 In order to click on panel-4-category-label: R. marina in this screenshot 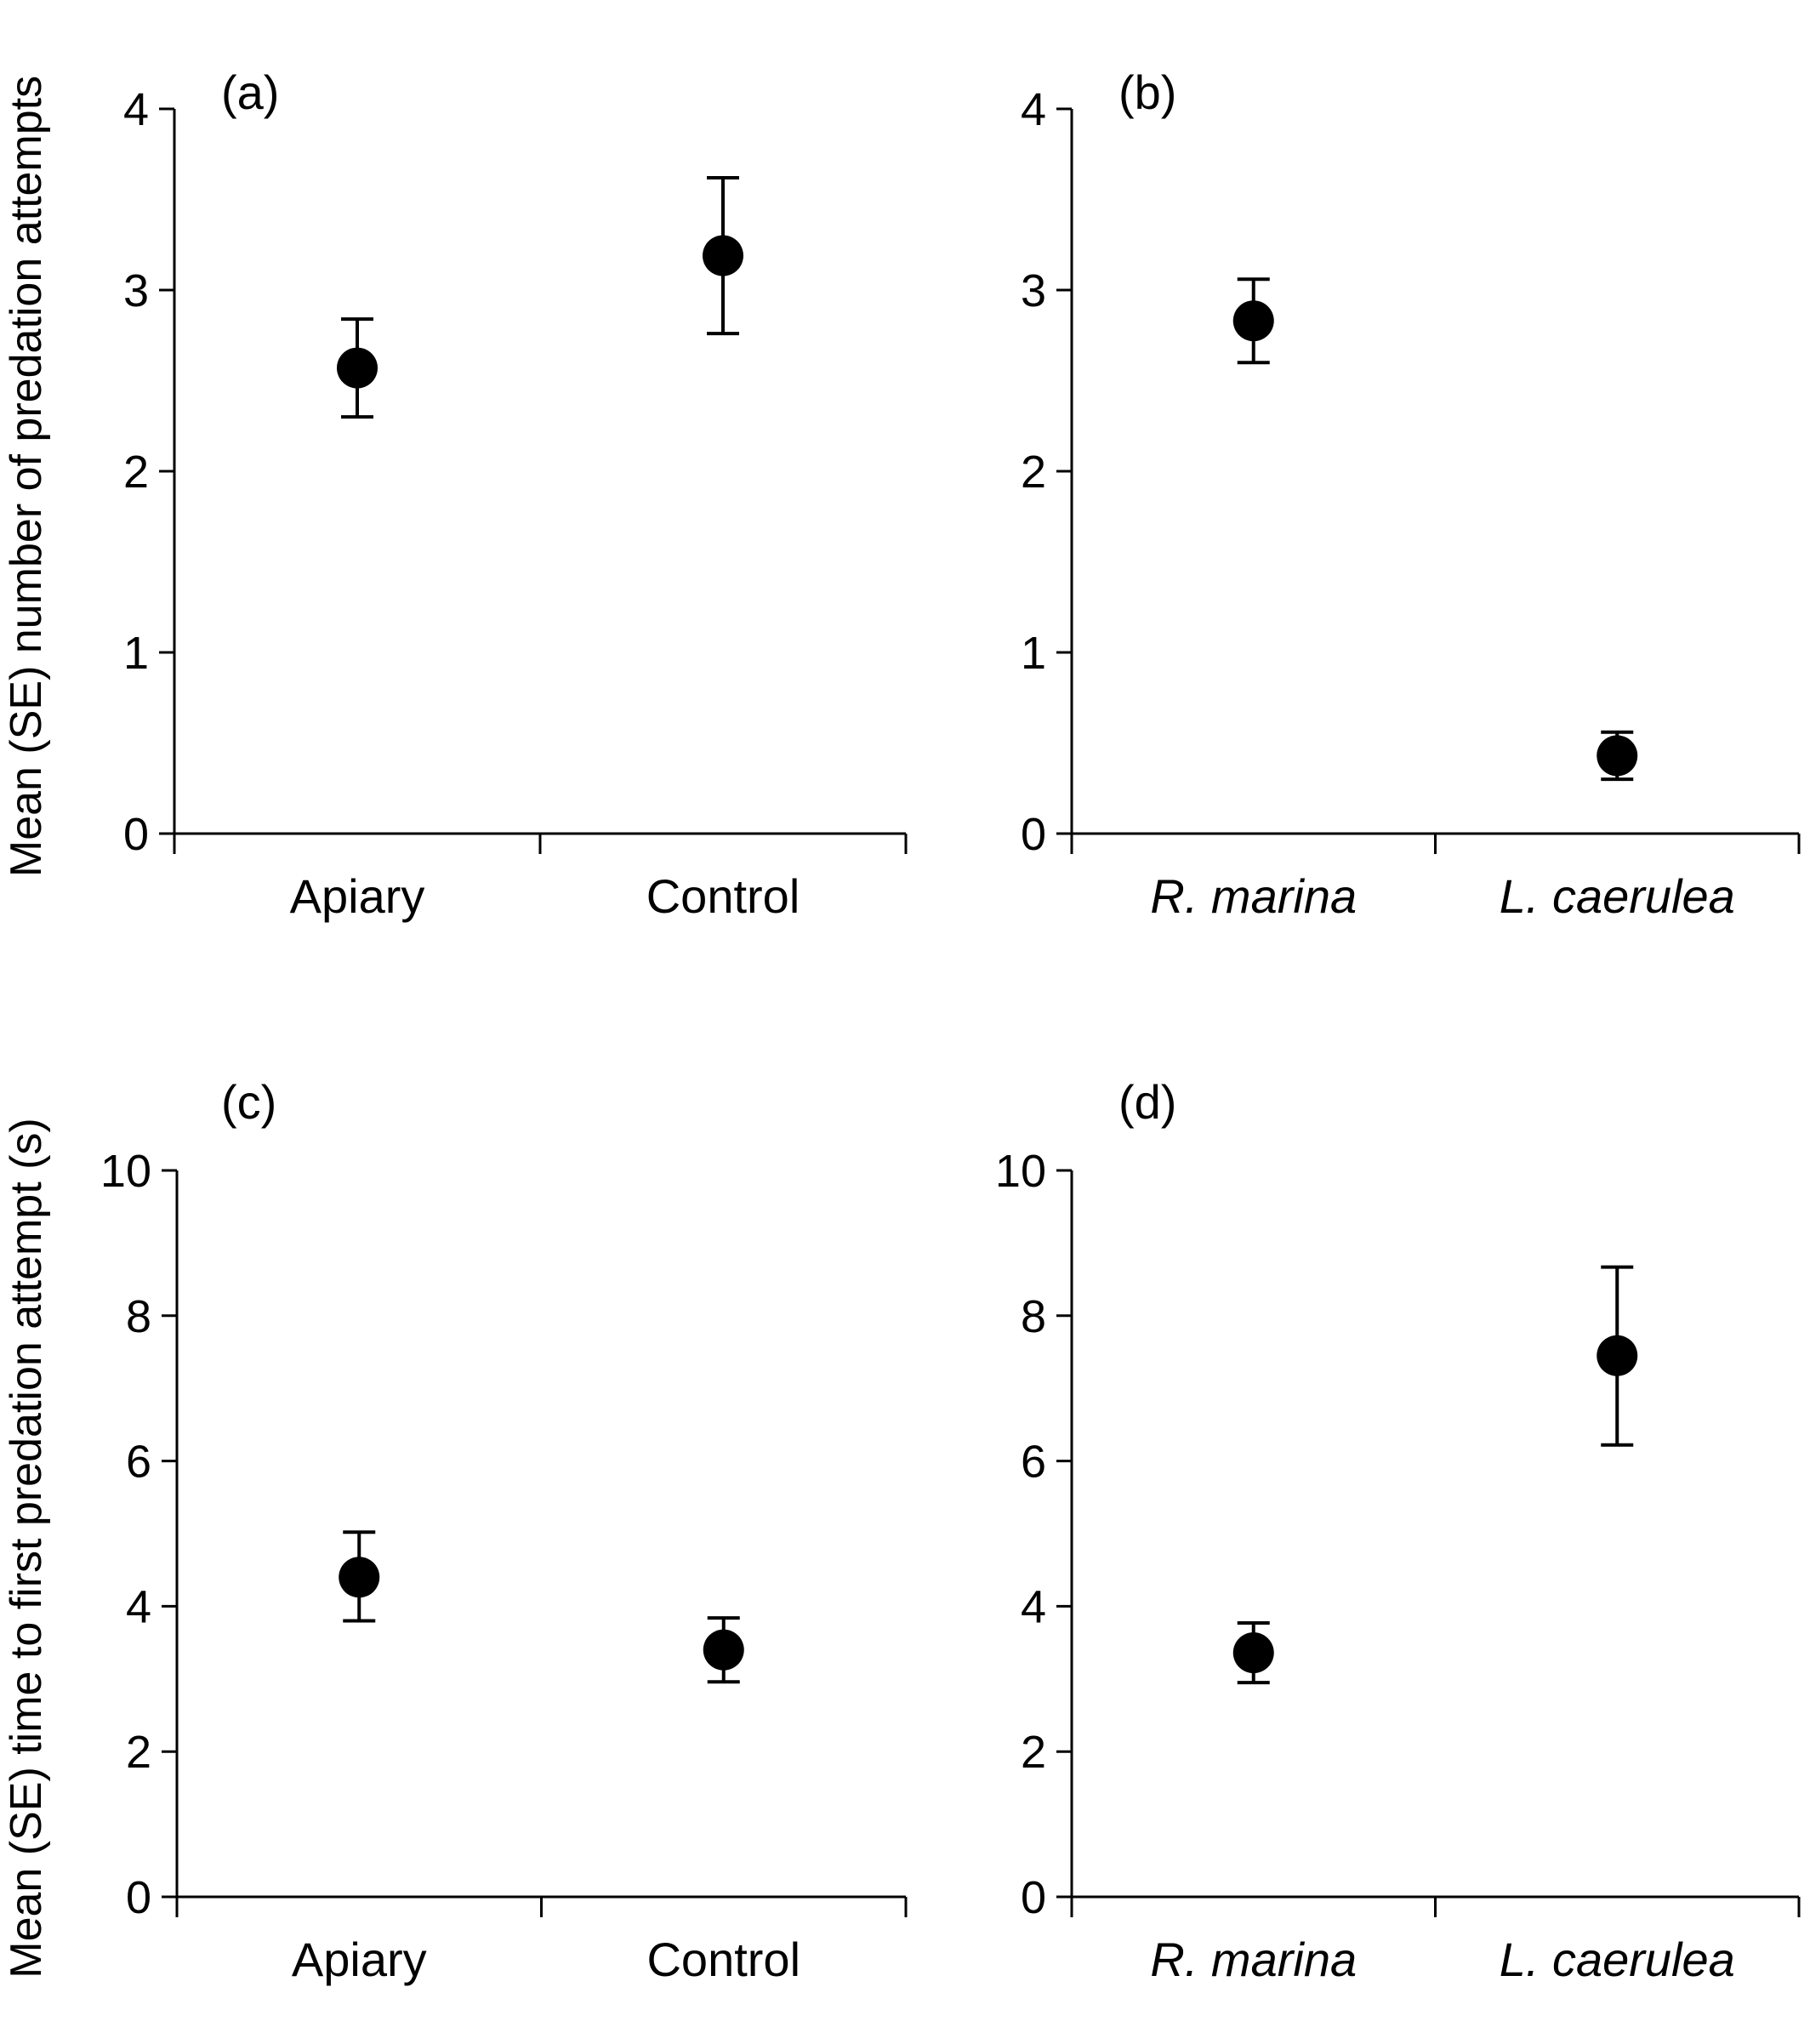, I will do `click(1253, 1959)`.